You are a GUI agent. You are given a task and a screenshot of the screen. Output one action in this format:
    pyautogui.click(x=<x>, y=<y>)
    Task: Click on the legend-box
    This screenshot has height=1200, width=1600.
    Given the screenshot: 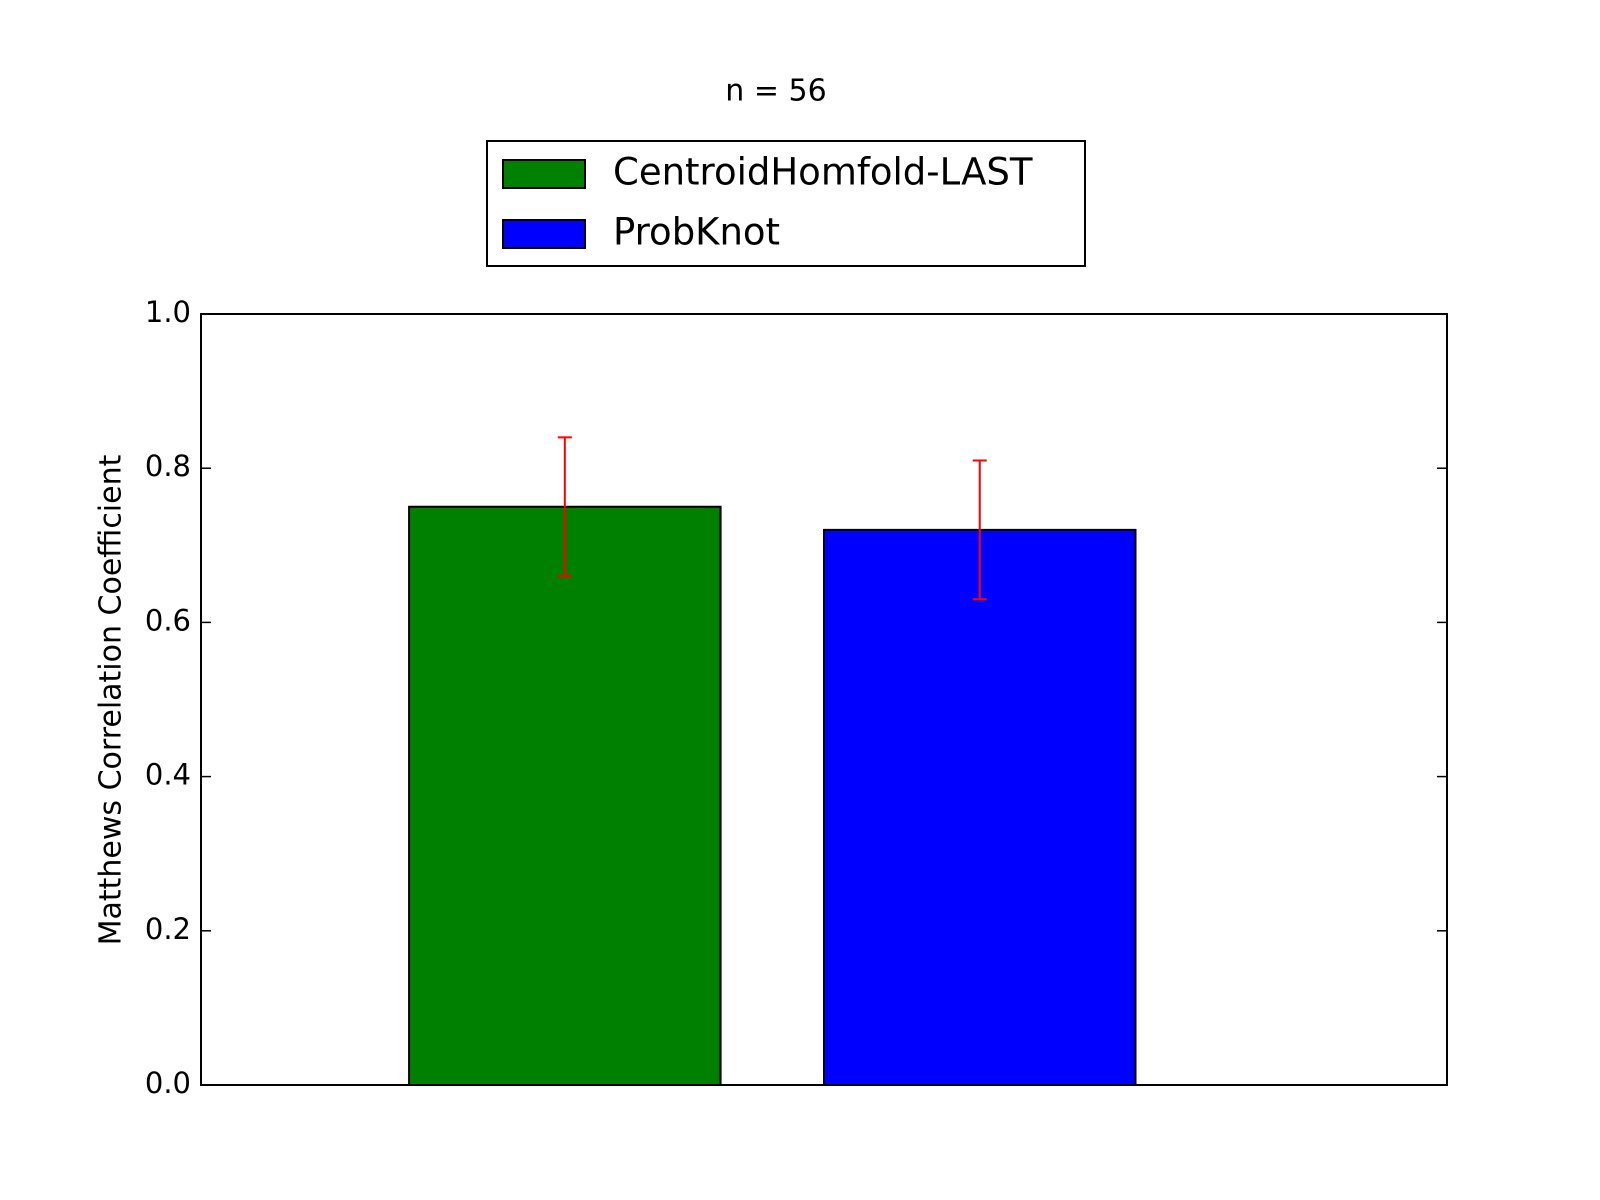 What is the action you would take?
    pyautogui.click(x=786, y=203)
    